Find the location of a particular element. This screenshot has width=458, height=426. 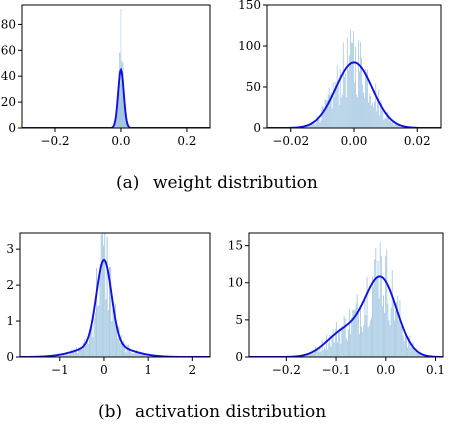

y-tick-label: 80 is located at coordinates (8, 24).